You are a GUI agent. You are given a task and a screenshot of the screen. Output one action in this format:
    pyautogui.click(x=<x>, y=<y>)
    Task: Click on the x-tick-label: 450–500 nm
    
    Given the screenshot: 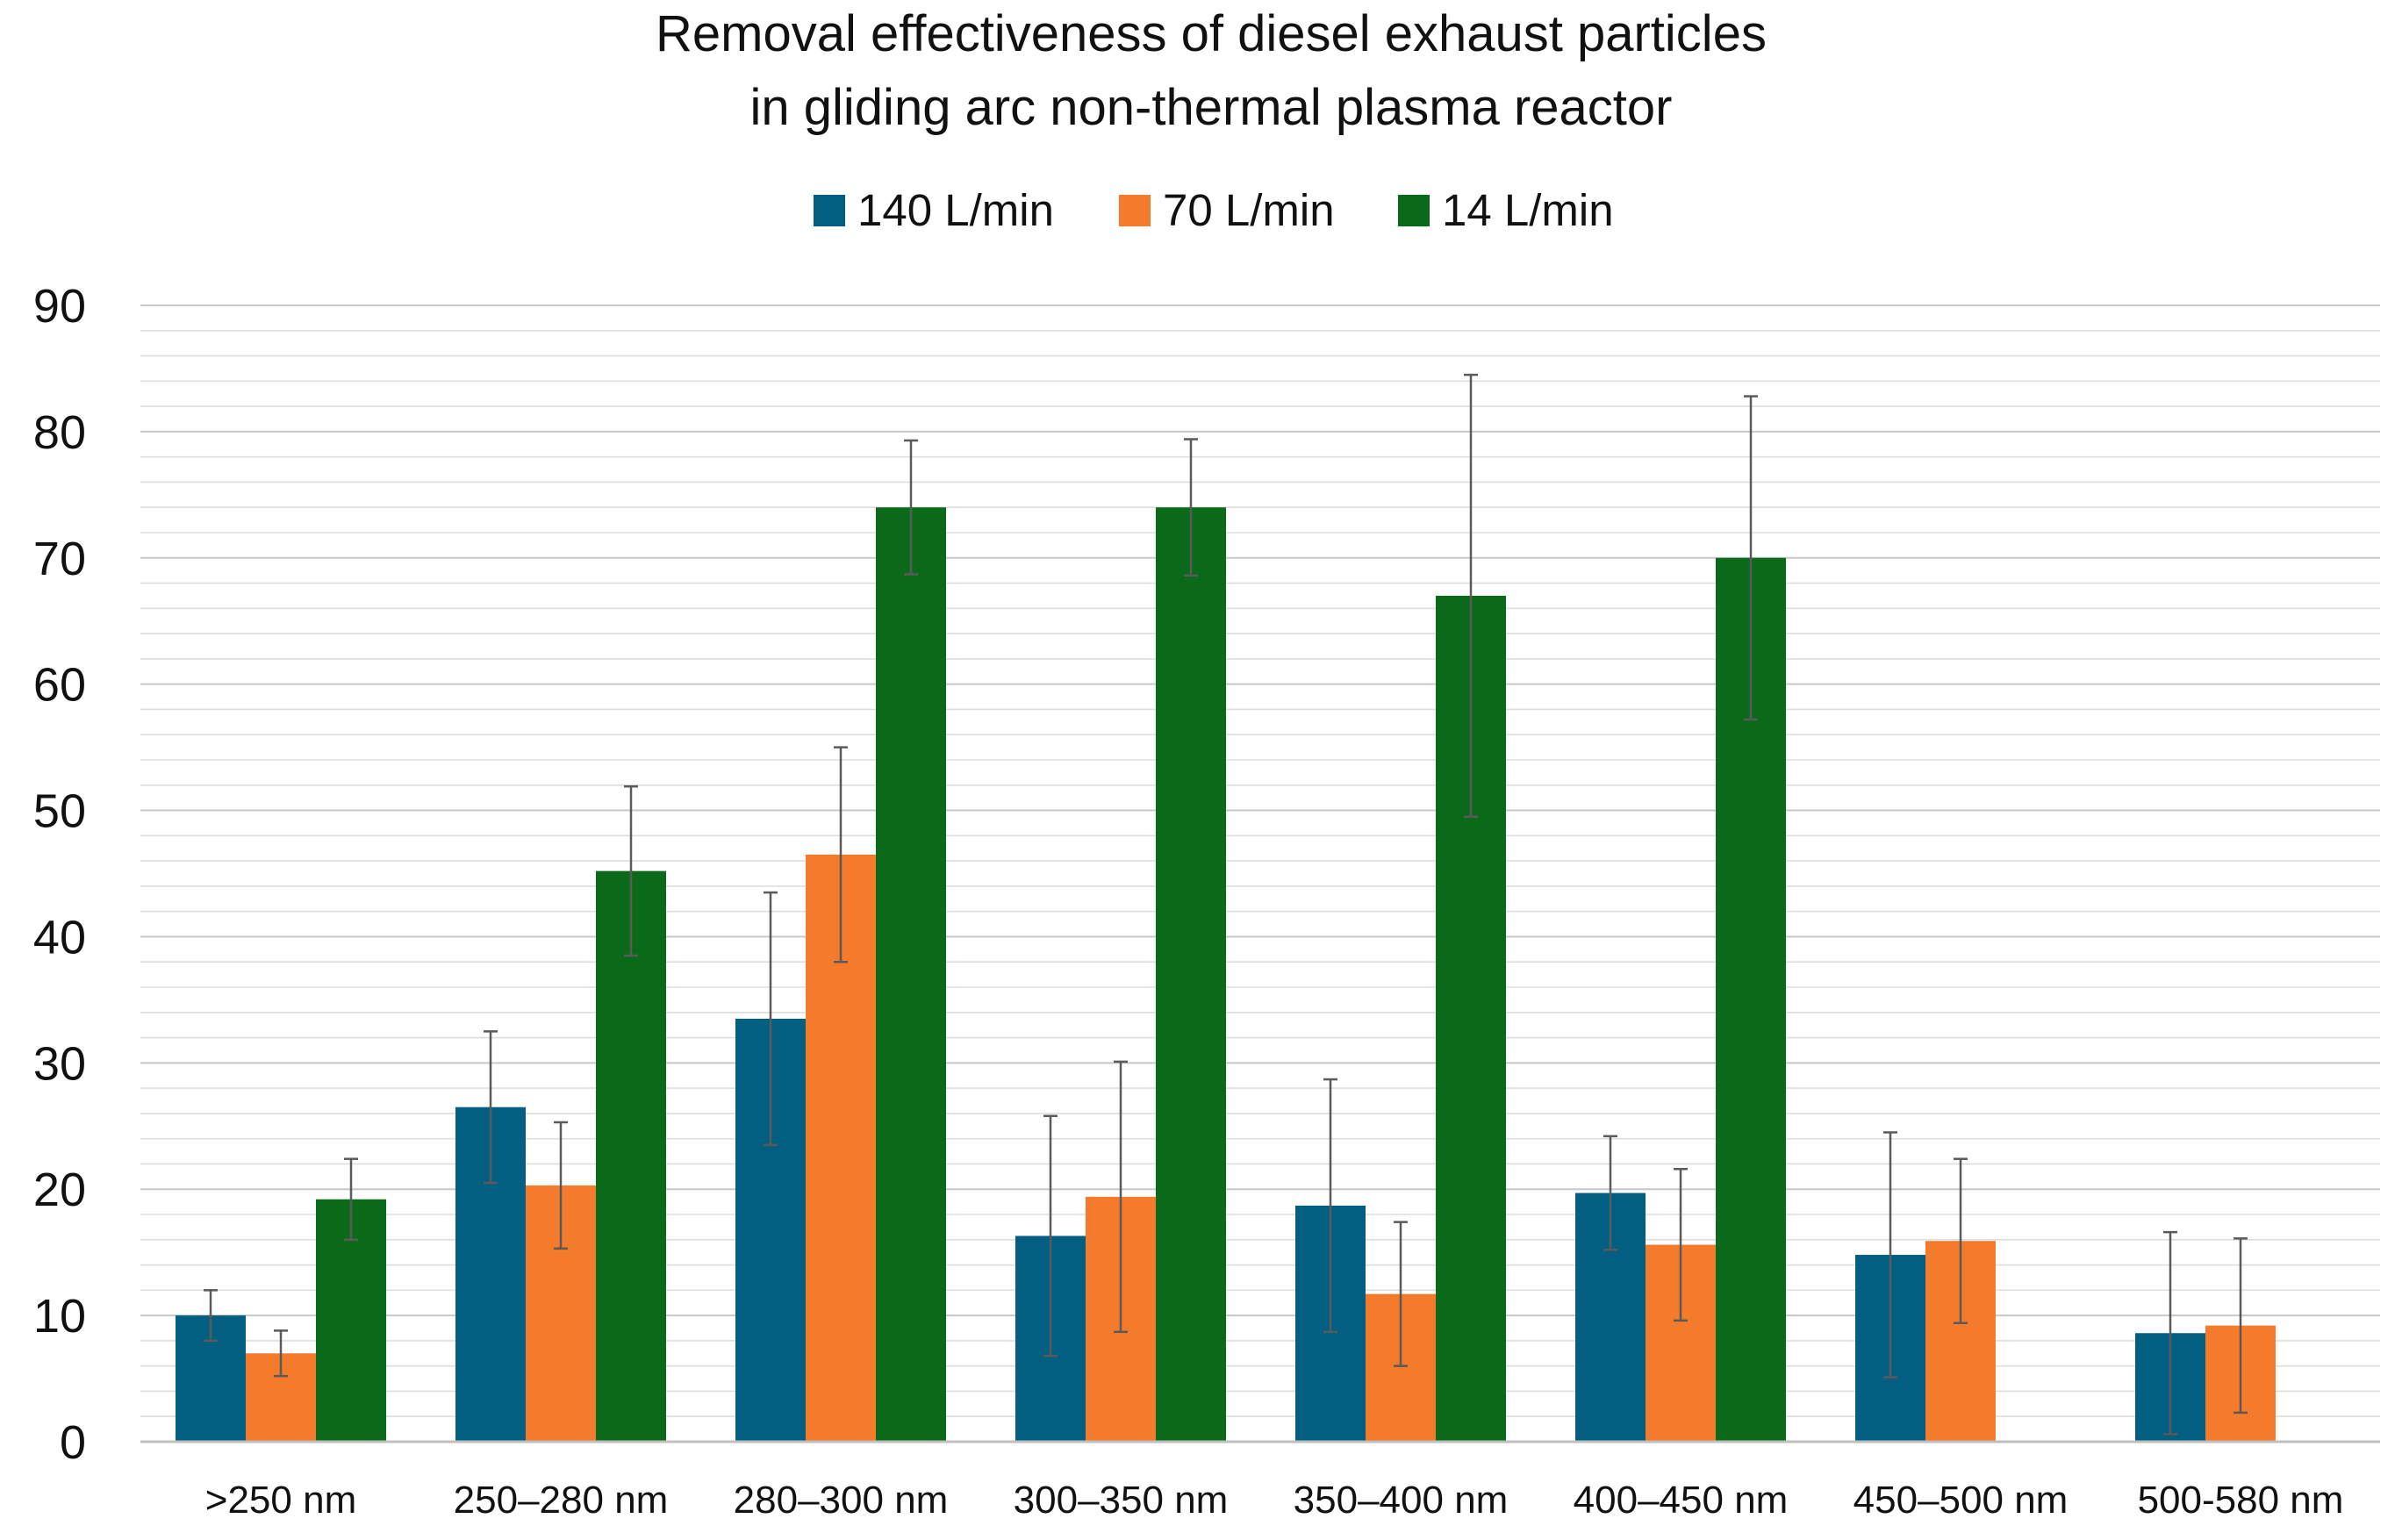 What is the action you would take?
    pyautogui.click(x=1961, y=1500)
    